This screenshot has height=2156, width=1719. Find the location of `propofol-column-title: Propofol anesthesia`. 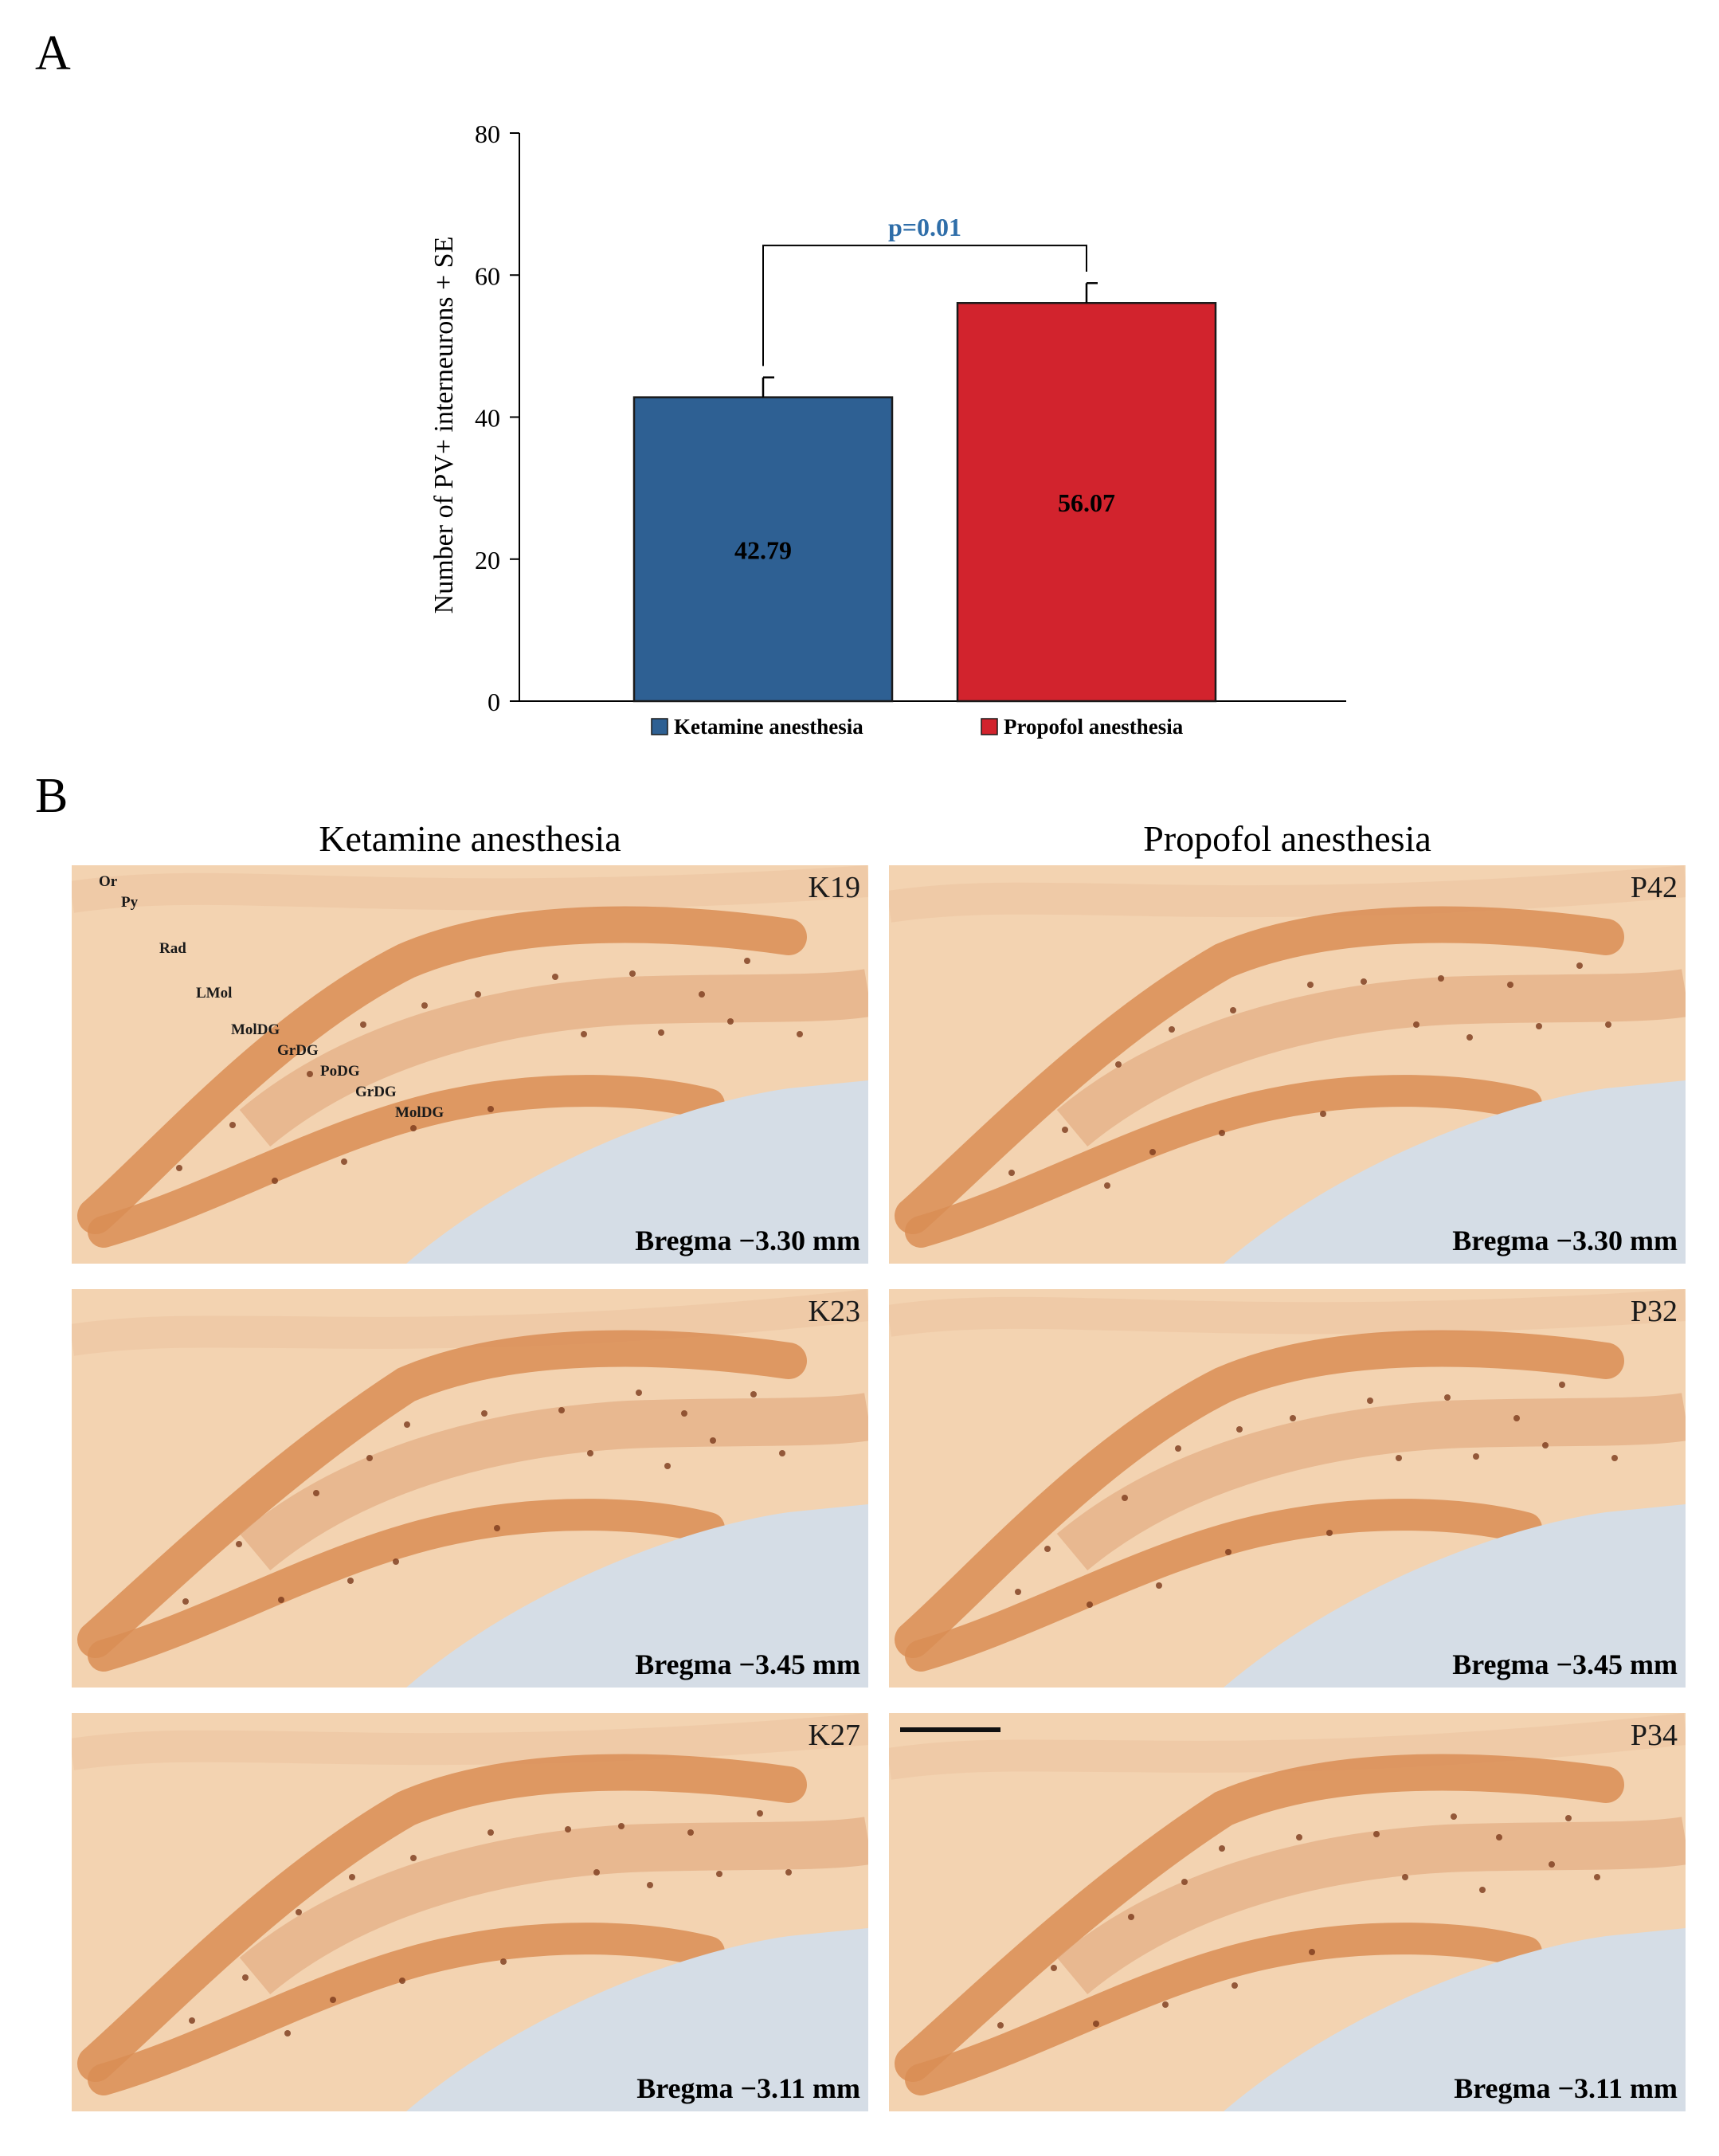

propofol-column-title: Propofol anesthesia is located at coordinates (1287, 838).